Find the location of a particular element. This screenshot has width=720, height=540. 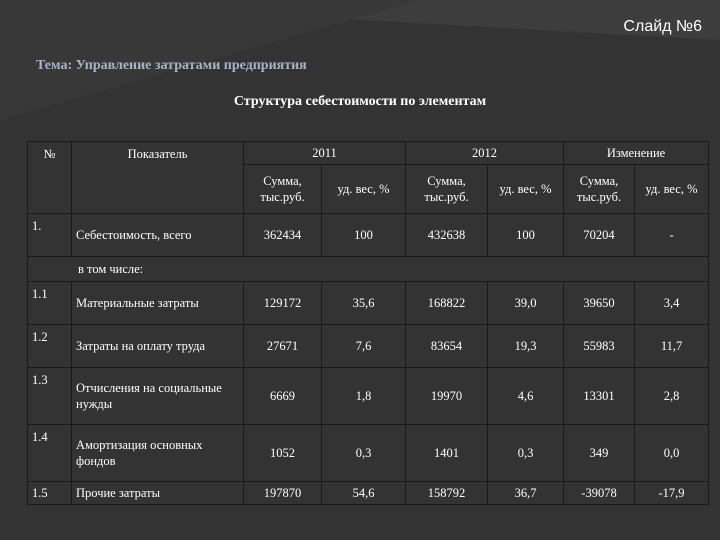

cell-sum-2012: 83654 is located at coordinates (447, 346).